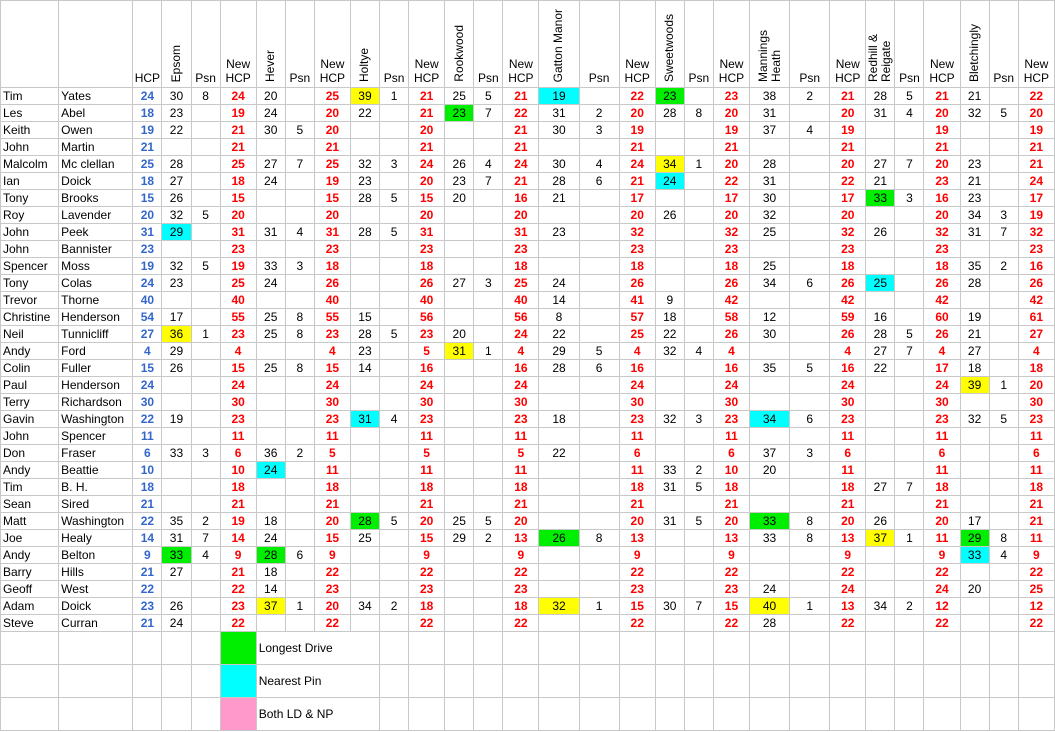 The height and width of the screenshot is (732, 1055). I want to click on score-cell: 20, so click(769, 470).